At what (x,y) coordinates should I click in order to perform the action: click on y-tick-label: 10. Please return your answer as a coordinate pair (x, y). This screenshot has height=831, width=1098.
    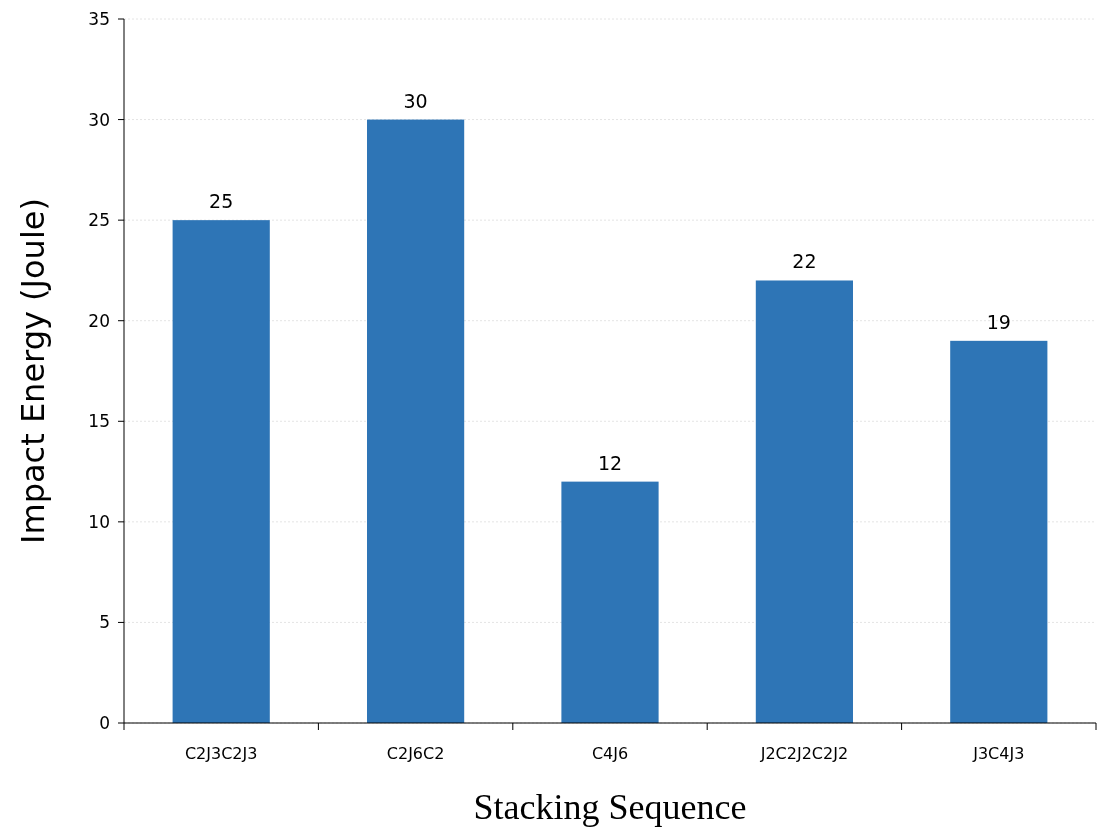
    Looking at the image, I should click on (99, 521).